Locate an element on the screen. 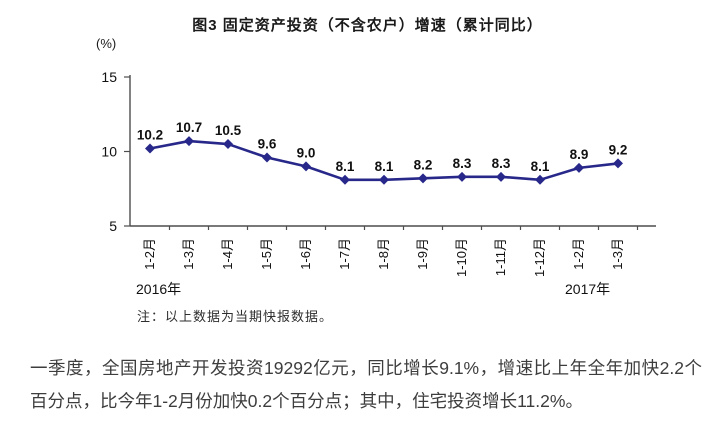 The image size is (721, 432). x-axis-category-label: 1-8月 is located at coordinates (383, 254).